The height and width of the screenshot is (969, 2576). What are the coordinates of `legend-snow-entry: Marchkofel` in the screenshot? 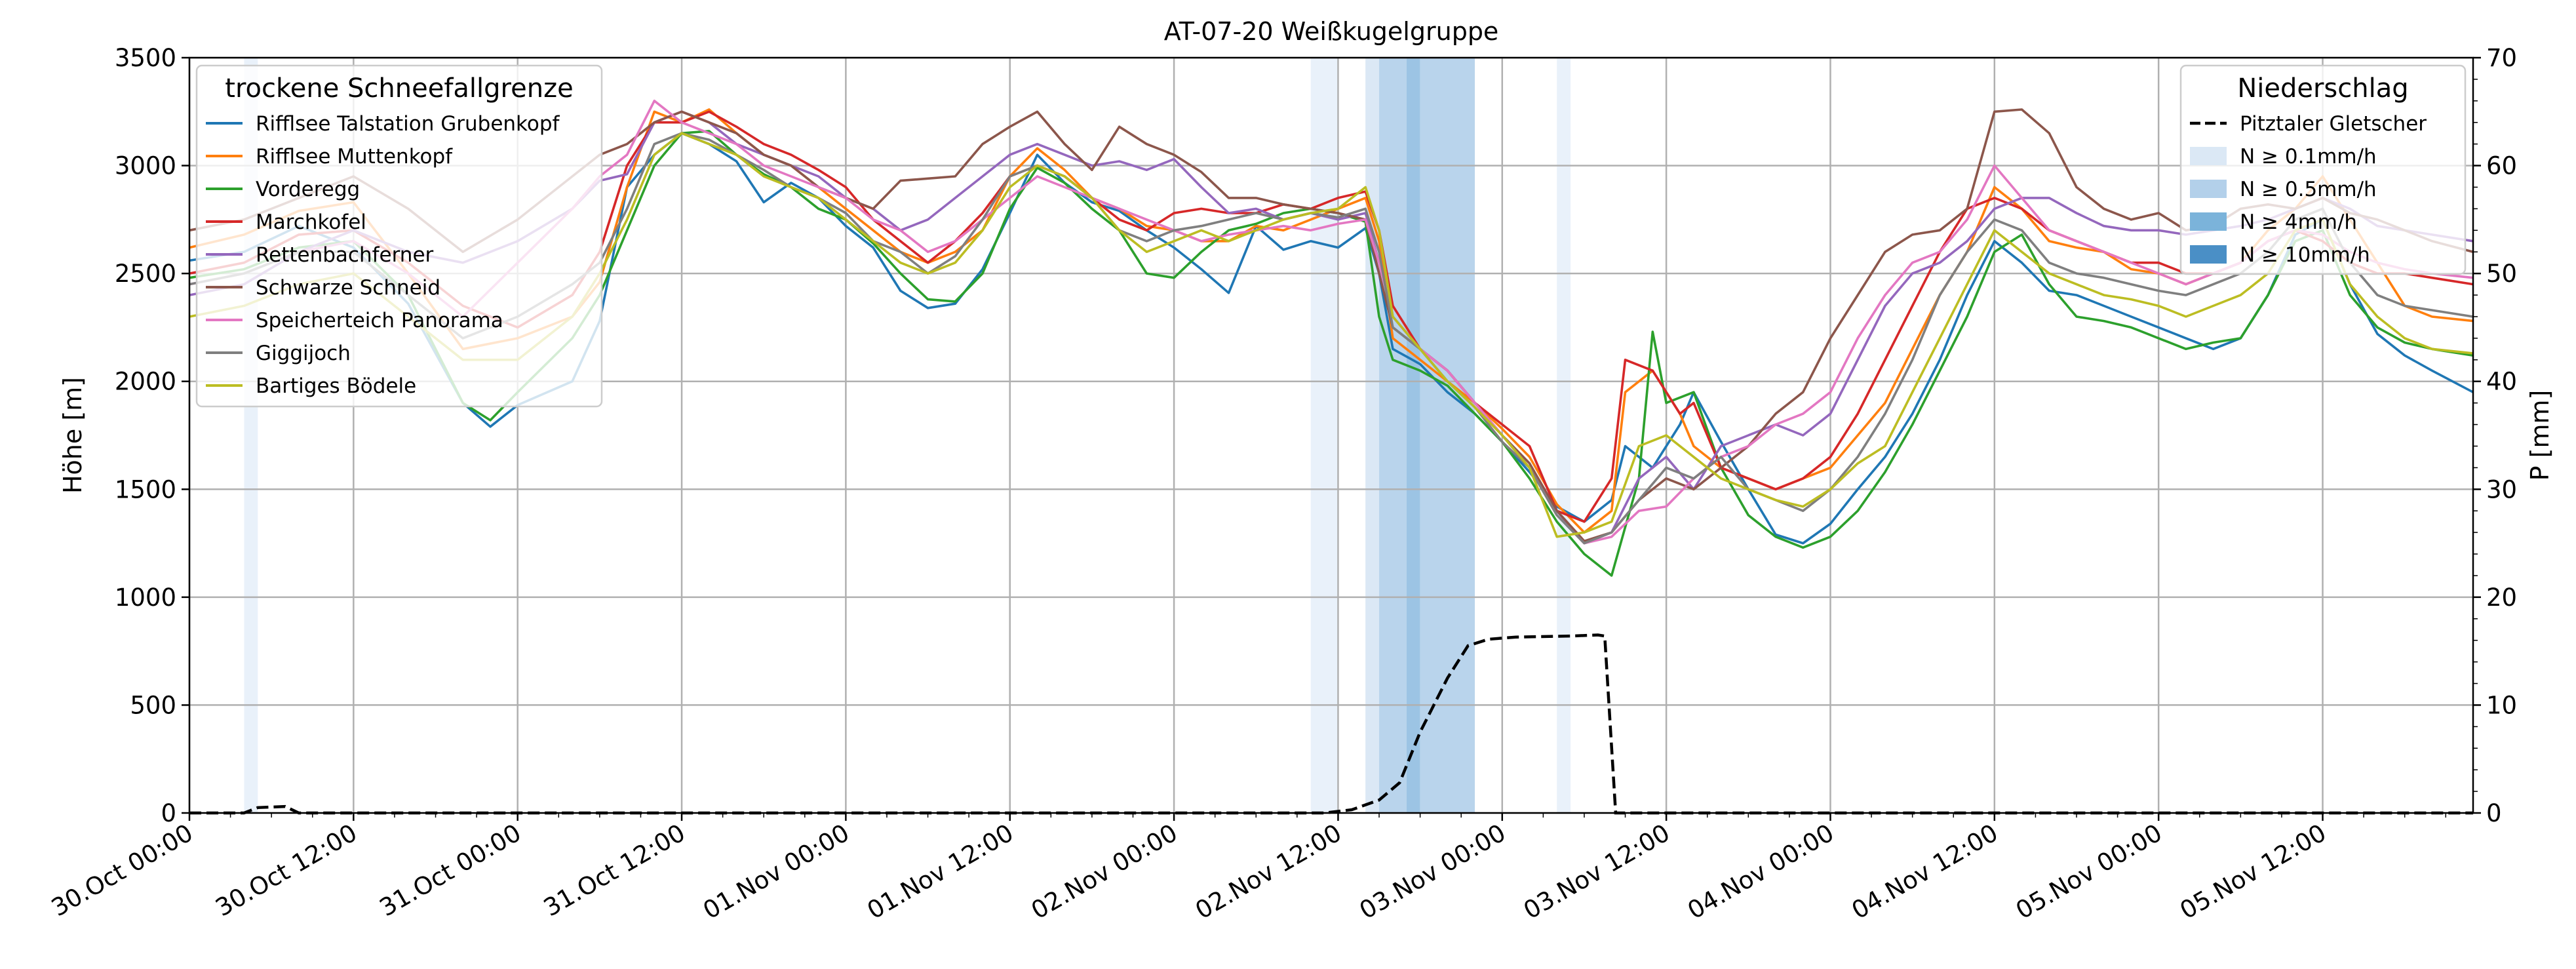 It's located at (311, 222).